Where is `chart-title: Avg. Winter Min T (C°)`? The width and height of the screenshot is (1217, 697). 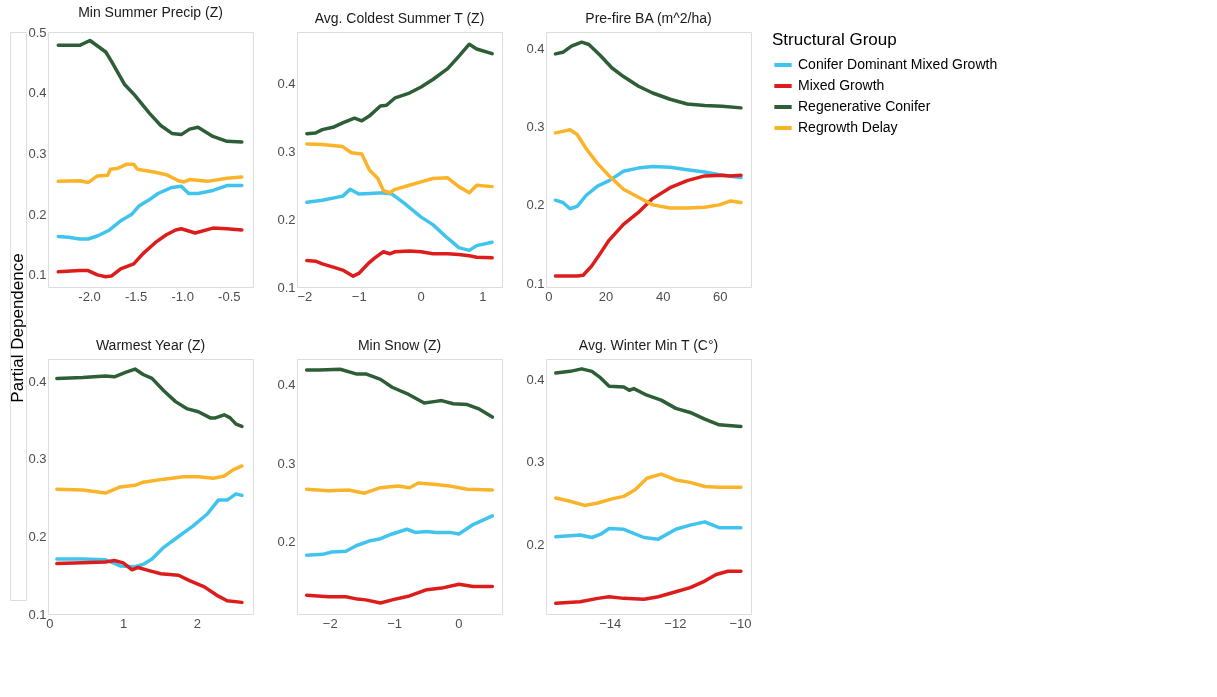 chart-title: Avg. Winter Min T (C°) is located at coordinates (648, 345).